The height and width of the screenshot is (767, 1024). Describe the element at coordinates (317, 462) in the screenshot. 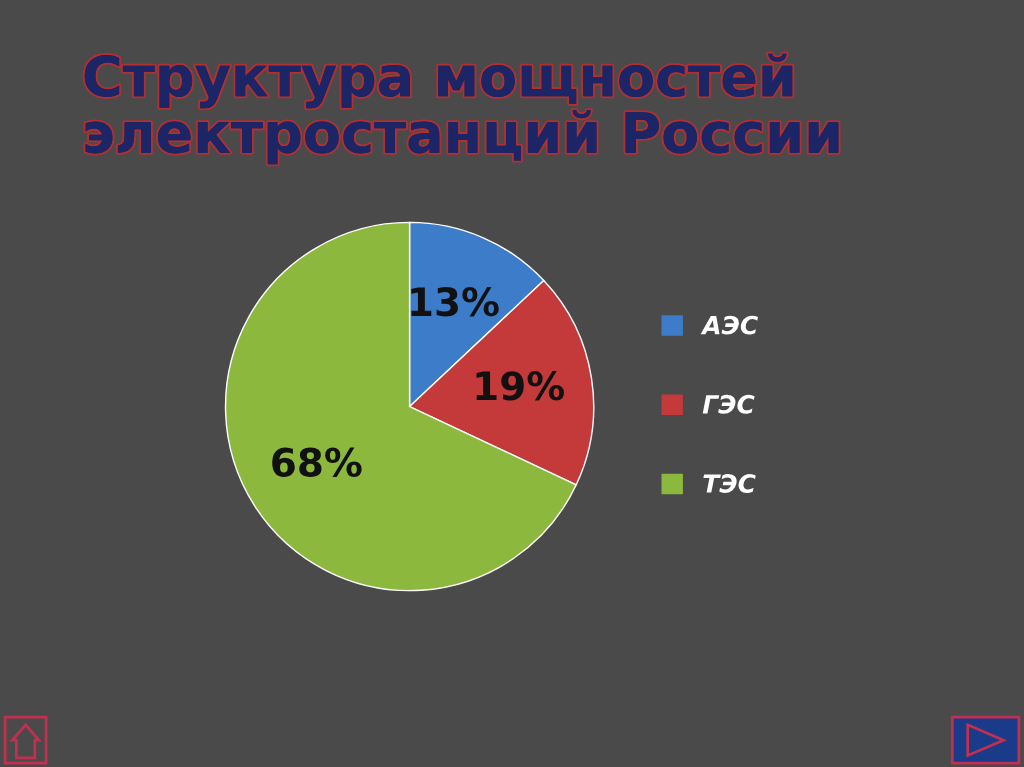

I see `data-label: 68%` at that location.